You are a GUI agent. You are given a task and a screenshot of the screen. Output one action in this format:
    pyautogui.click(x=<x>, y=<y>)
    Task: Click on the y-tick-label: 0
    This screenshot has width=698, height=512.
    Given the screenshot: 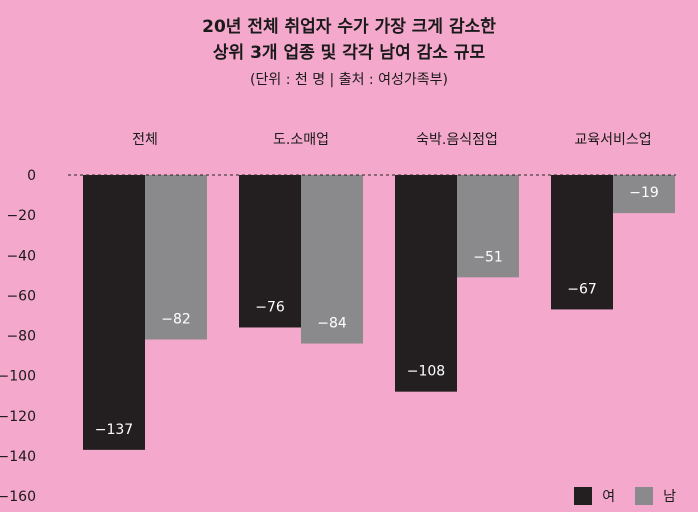 What is the action you would take?
    pyautogui.click(x=31, y=176)
    